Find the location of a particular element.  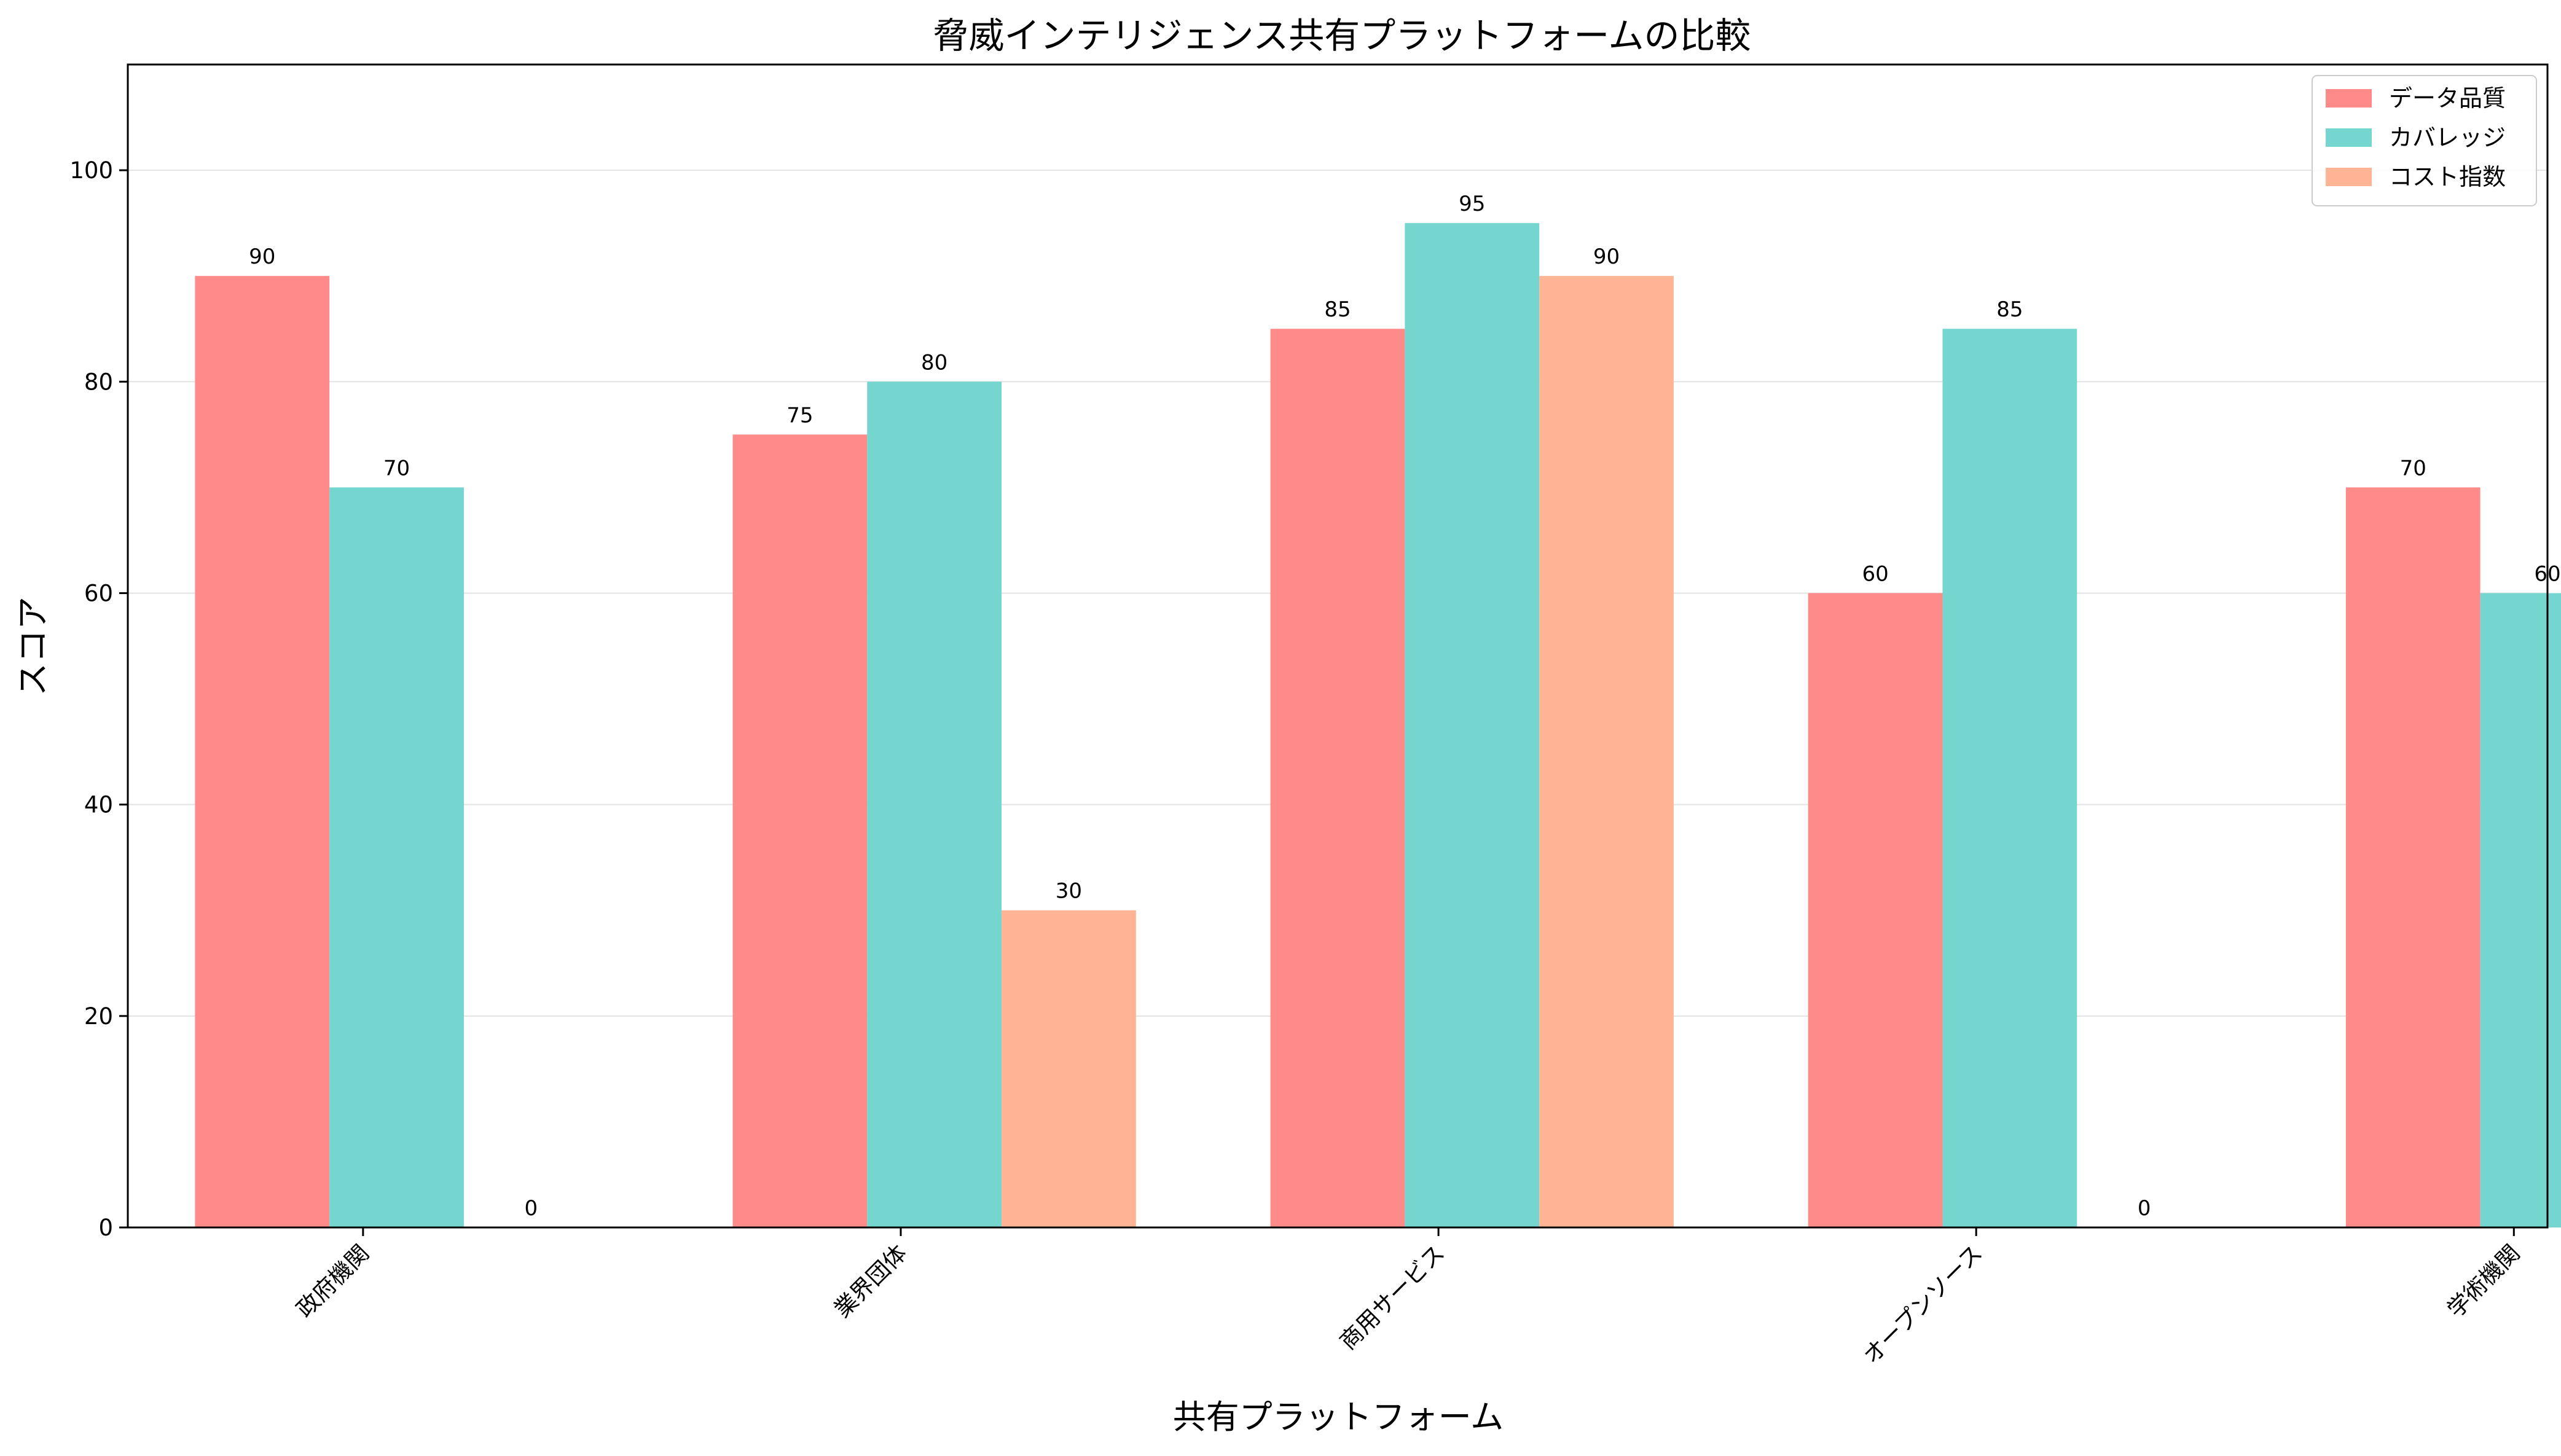

legend-label: データ品質 is located at coordinates (2447, 98).